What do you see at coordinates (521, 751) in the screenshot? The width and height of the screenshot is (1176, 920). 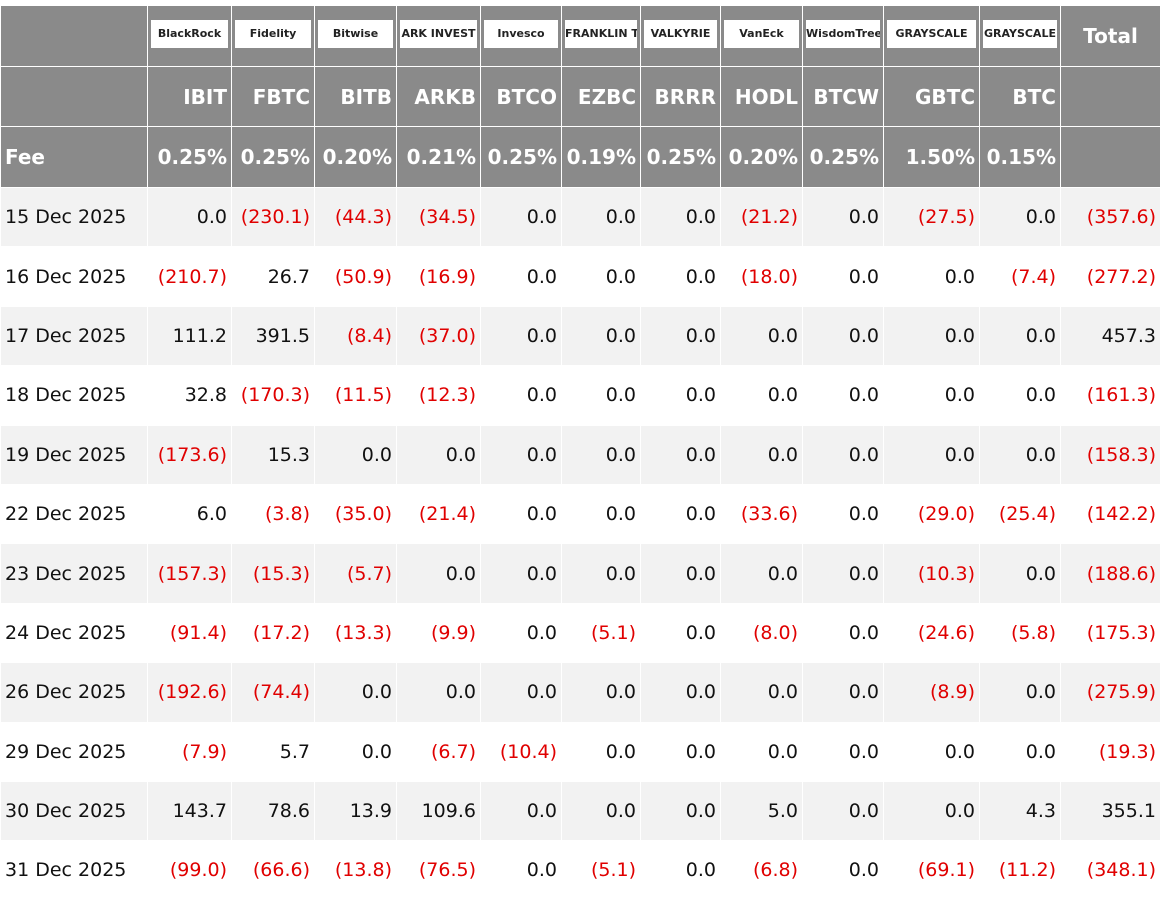 I see `flow-value: (10.4)` at bounding box center [521, 751].